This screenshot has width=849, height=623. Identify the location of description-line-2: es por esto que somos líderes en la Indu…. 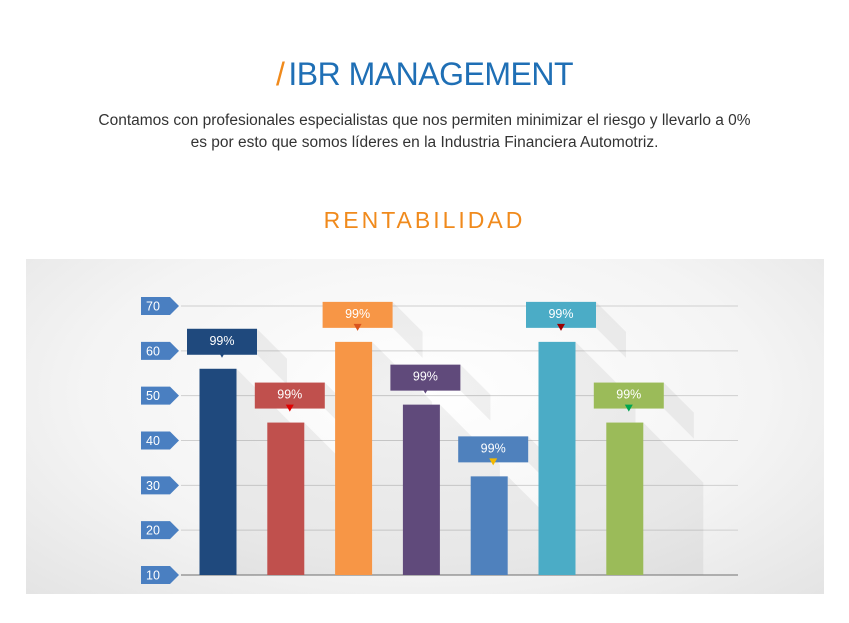
(424, 142).